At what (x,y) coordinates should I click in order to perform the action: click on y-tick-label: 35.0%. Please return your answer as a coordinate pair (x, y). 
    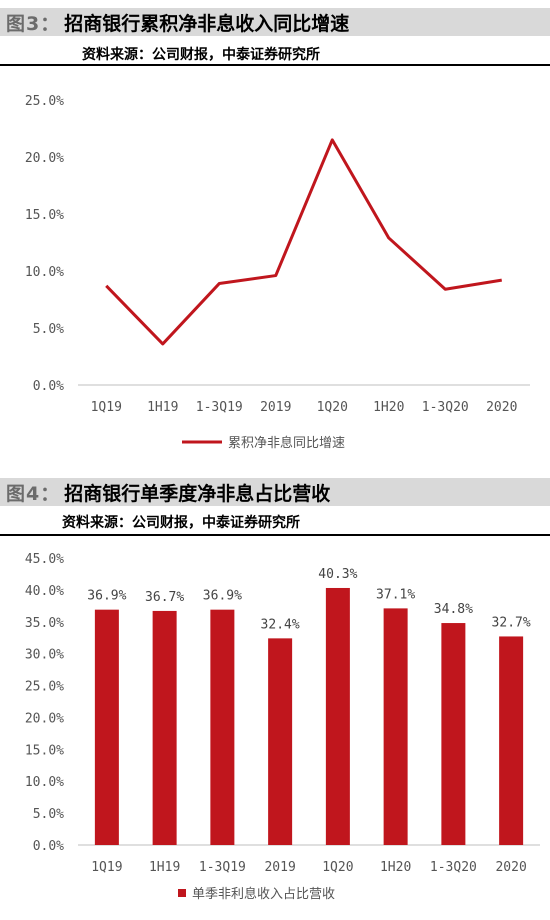
    Looking at the image, I should click on (44, 623).